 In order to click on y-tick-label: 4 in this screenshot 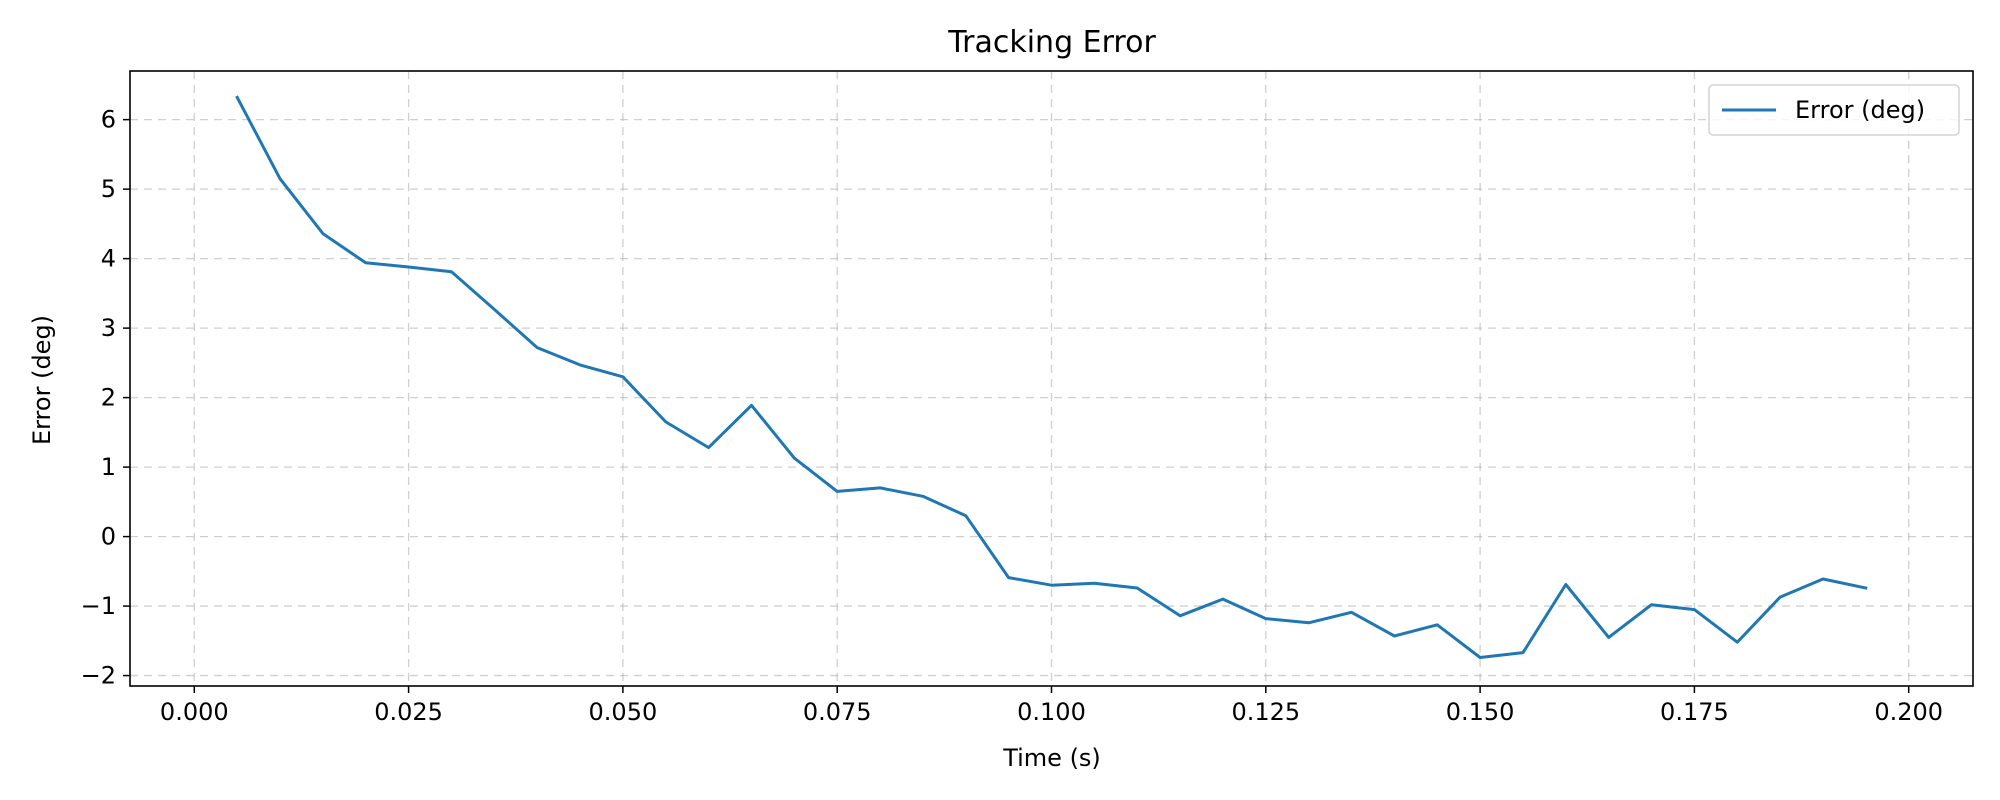, I will do `click(108, 259)`.